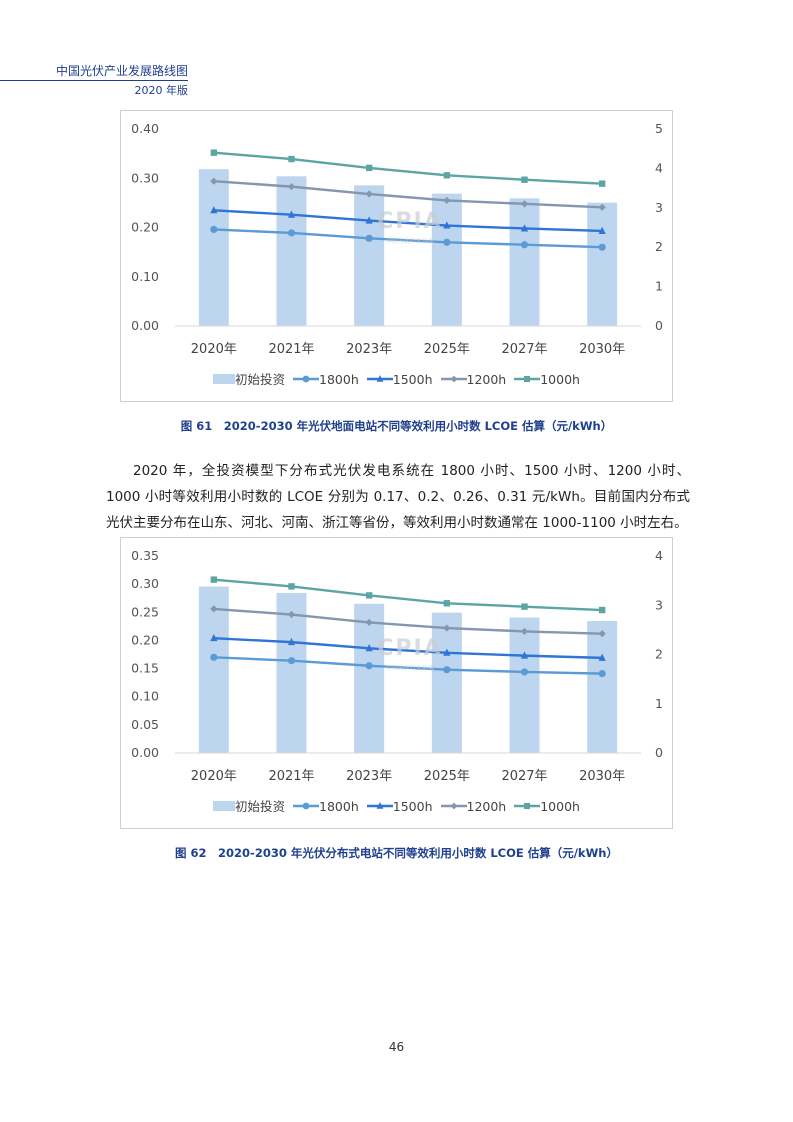 Image resolution: width=793 pixels, height=1122 pixels. Describe the element at coordinates (410, 654) in the screenshot. I see `watermark-62: CPIA 中国光伏行业协会` at that location.